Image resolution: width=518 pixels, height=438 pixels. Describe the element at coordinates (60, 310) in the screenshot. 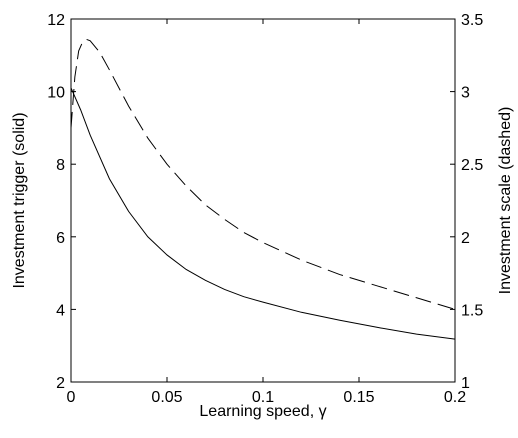

I see `y-left-tick-label: 4` at that location.